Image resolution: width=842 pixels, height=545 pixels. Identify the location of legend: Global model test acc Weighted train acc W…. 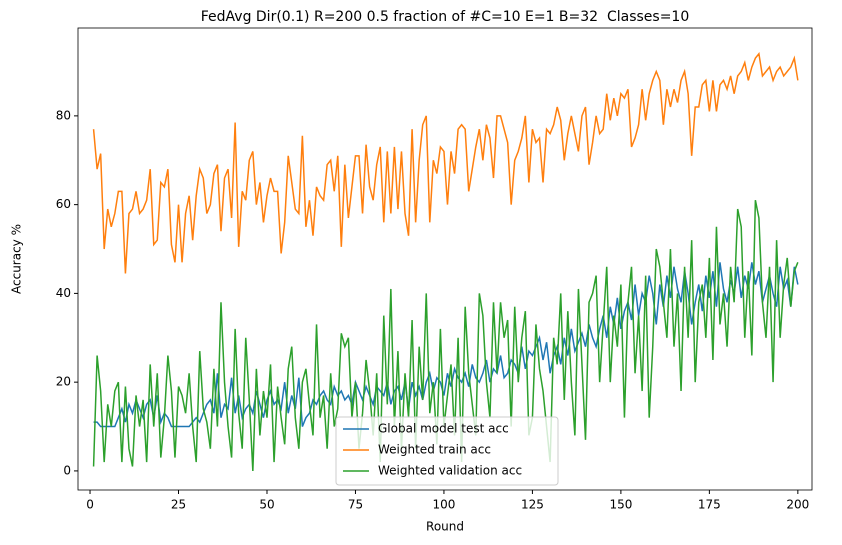
(447, 451).